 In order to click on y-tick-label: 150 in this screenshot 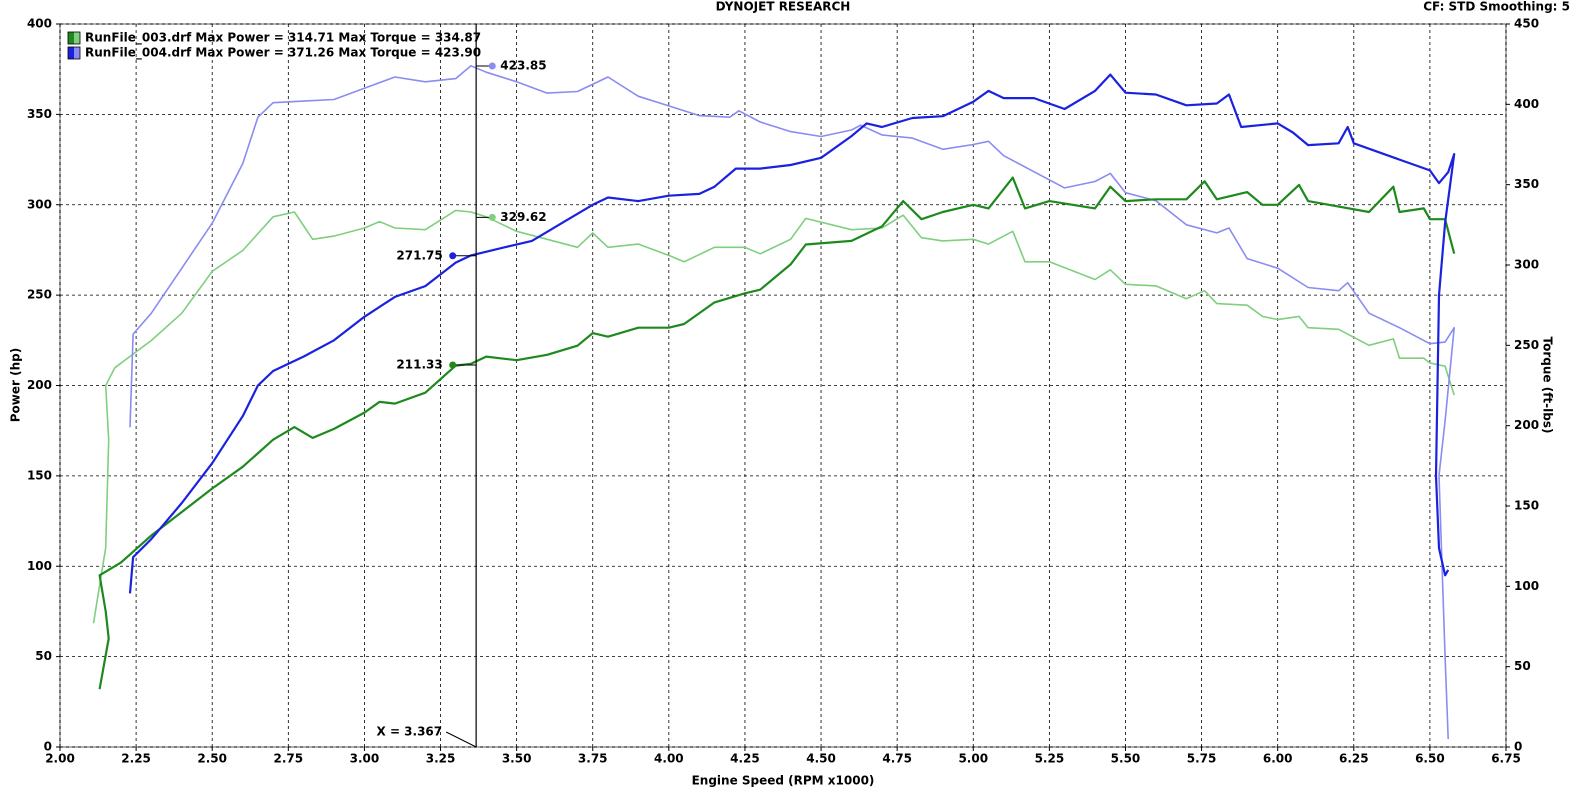, I will do `click(39, 475)`.